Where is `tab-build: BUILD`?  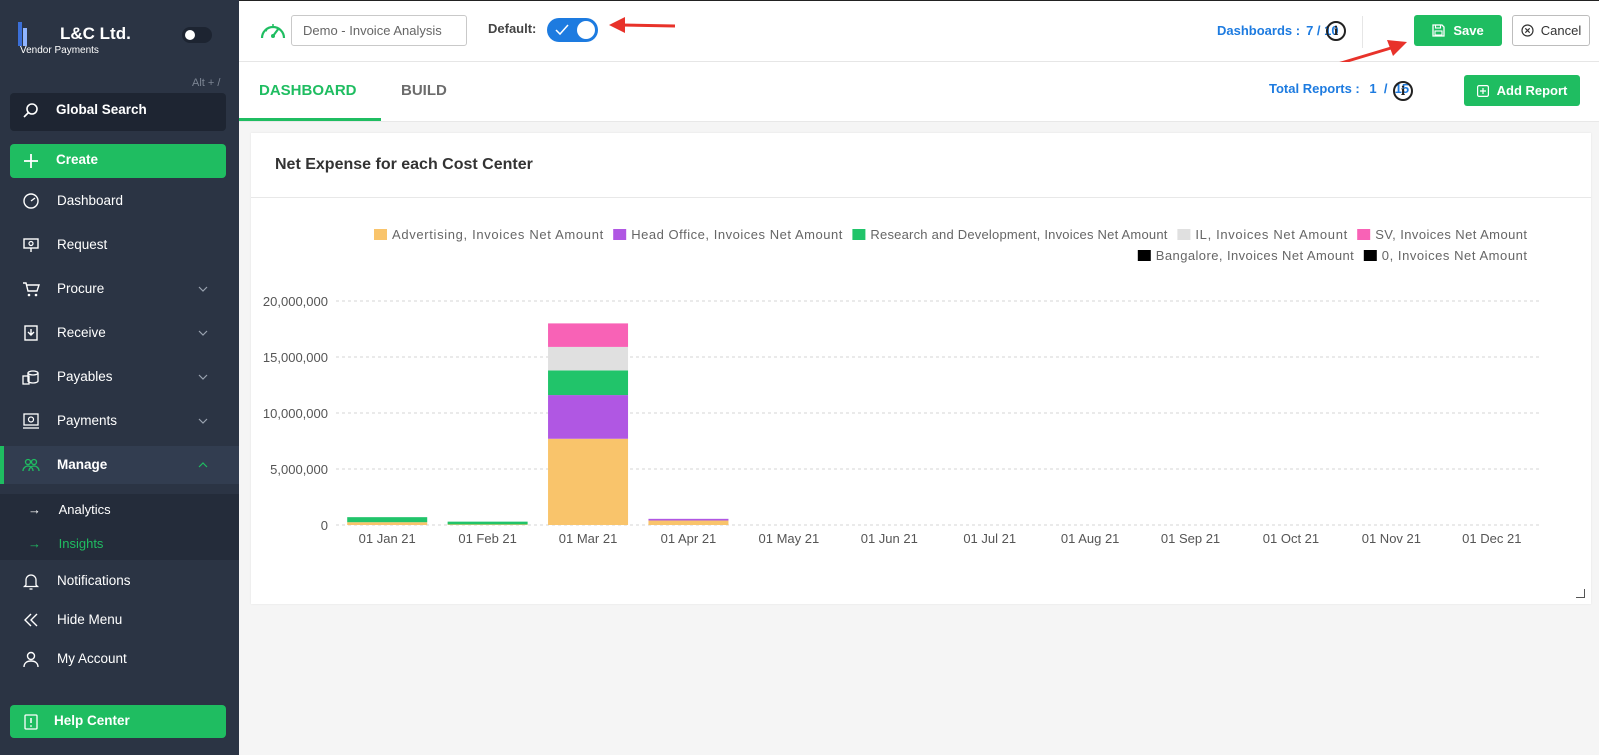
tab-build: BUILD is located at coordinates (424, 90).